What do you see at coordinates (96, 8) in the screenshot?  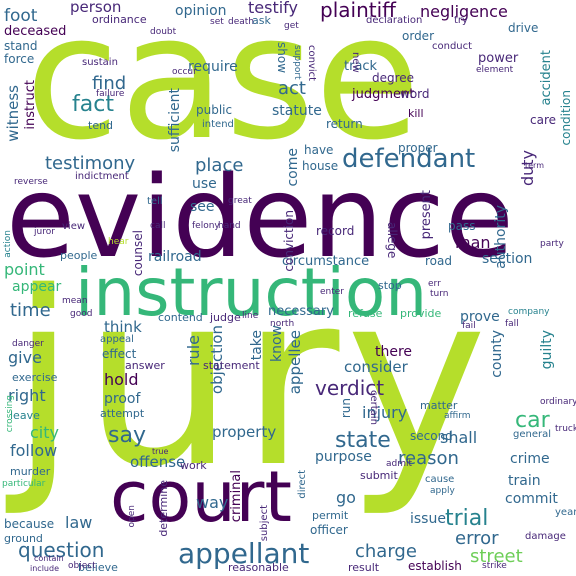 I see `word: person` at bounding box center [96, 8].